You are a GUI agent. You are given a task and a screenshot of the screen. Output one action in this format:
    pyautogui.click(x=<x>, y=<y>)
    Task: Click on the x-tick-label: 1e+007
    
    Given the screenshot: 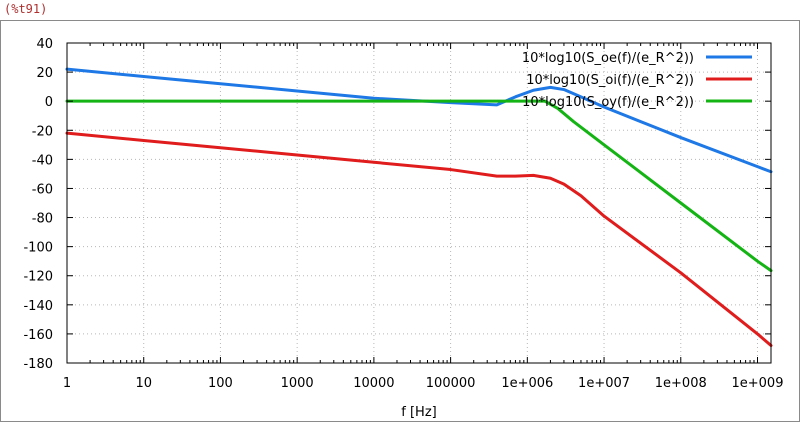 What is the action you would take?
    pyautogui.click(x=604, y=383)
    